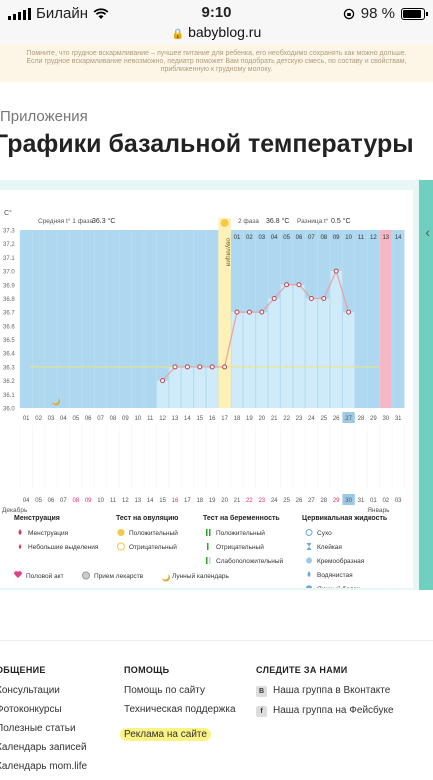 Image resolution: width=433 pixels, height=780 pixels. Describe the element at coordinates (345, 518) in the screenshot. I see `legend-title: Цервикальная жидкость` at that location.